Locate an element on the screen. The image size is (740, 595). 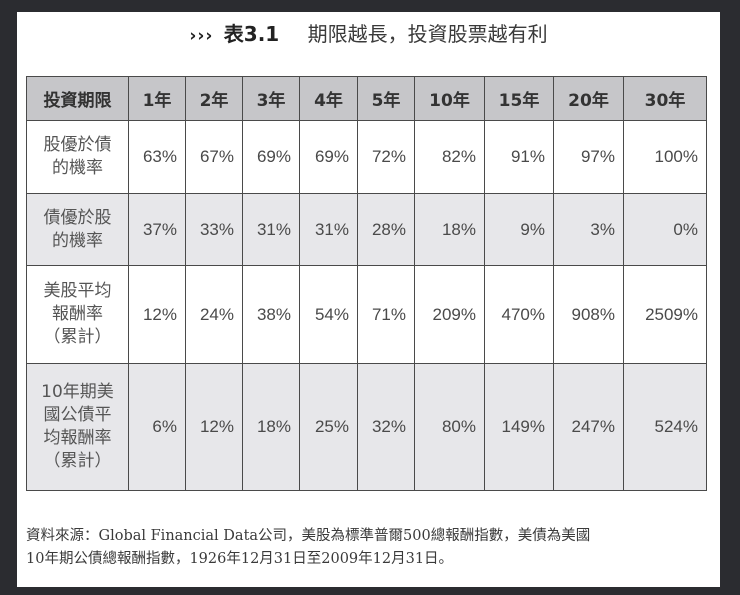
cell: 54% is located at coordinates (328, 314).